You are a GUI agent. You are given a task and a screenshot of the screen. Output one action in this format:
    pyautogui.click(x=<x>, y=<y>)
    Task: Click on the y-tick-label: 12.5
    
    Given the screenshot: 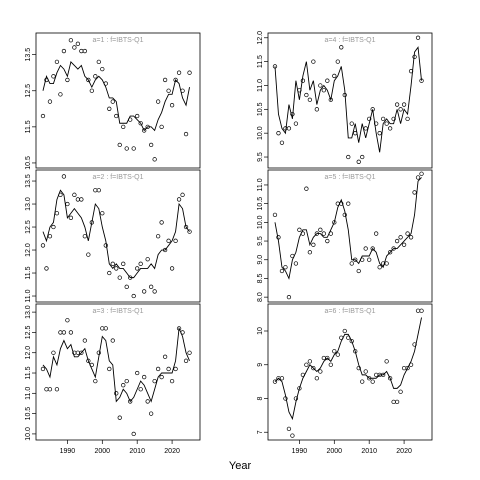 What is the action you would take?
    pyautogui.click(x=28, y=227)
    